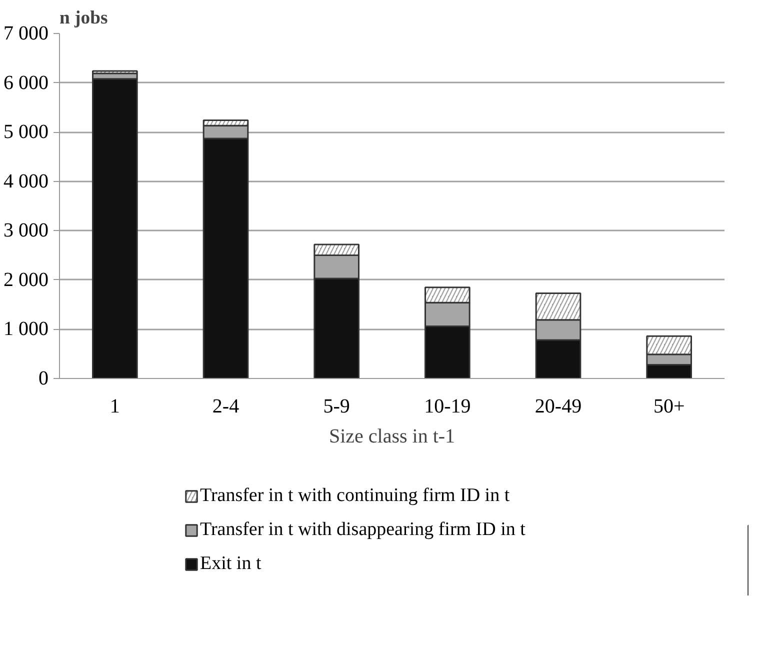 The height and width of the screenshot is (664, 781). What do you see at coordinates (115, 407) in the screenshot?
I see `x-tick-label: 1` at bounding box center [115, 407].